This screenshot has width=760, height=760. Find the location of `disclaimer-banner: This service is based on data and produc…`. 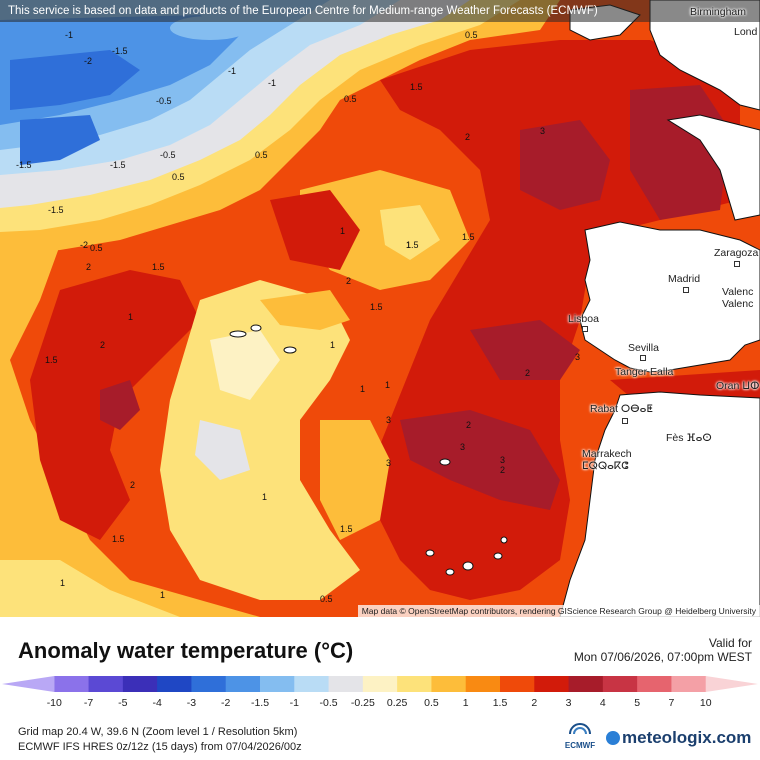

disclaimer-banner: This service is based on data and produc… is located at coordinates (380, 11).